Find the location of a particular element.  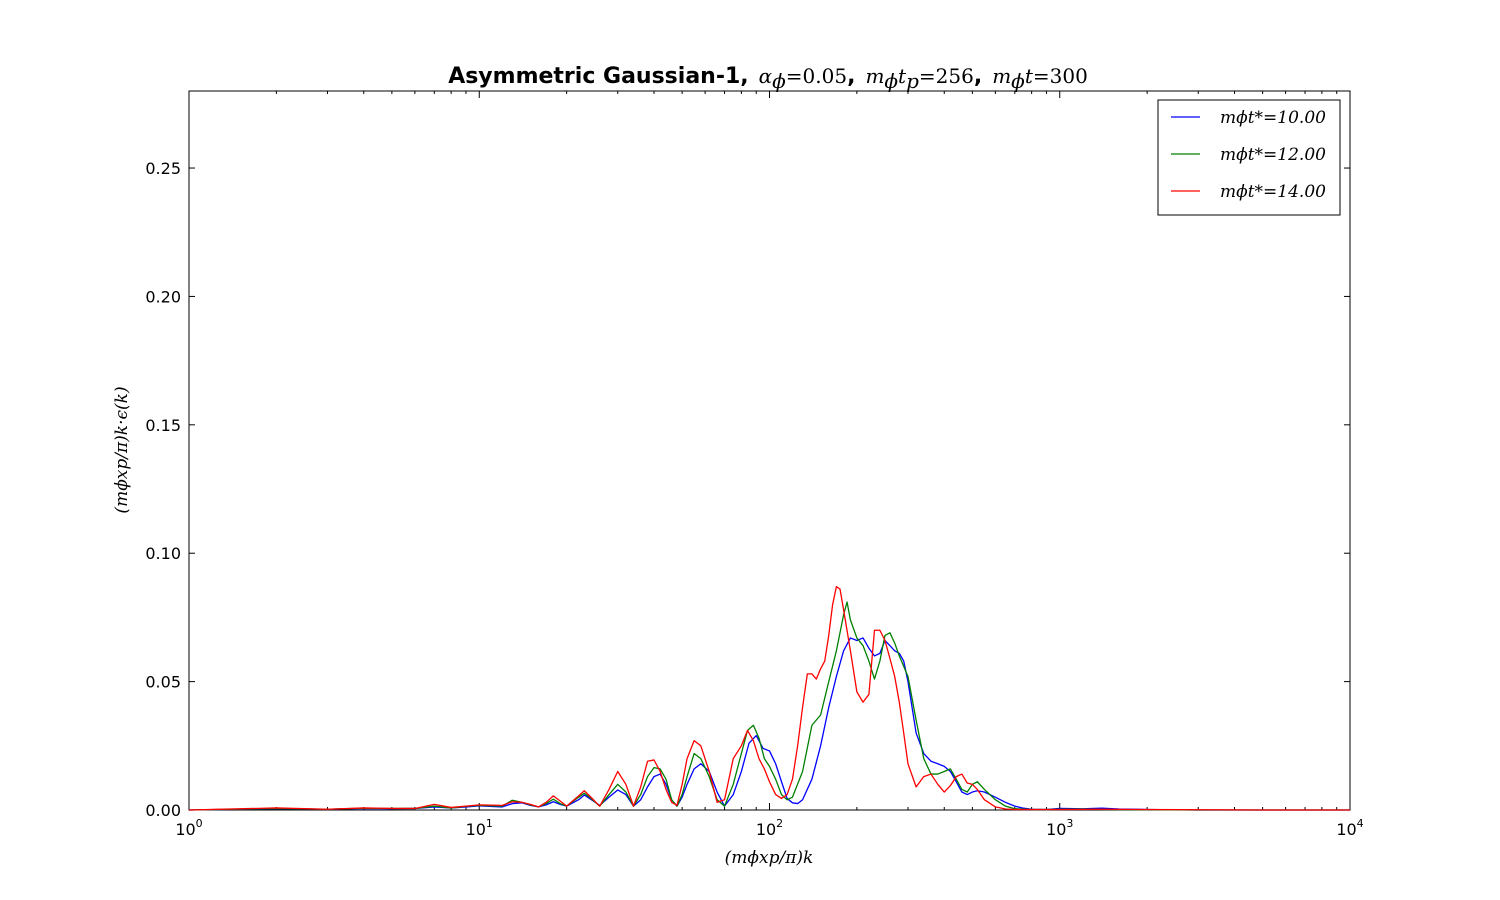

legend-label-3: mϕt*=14.00 is located at coordinates (1273, 192).